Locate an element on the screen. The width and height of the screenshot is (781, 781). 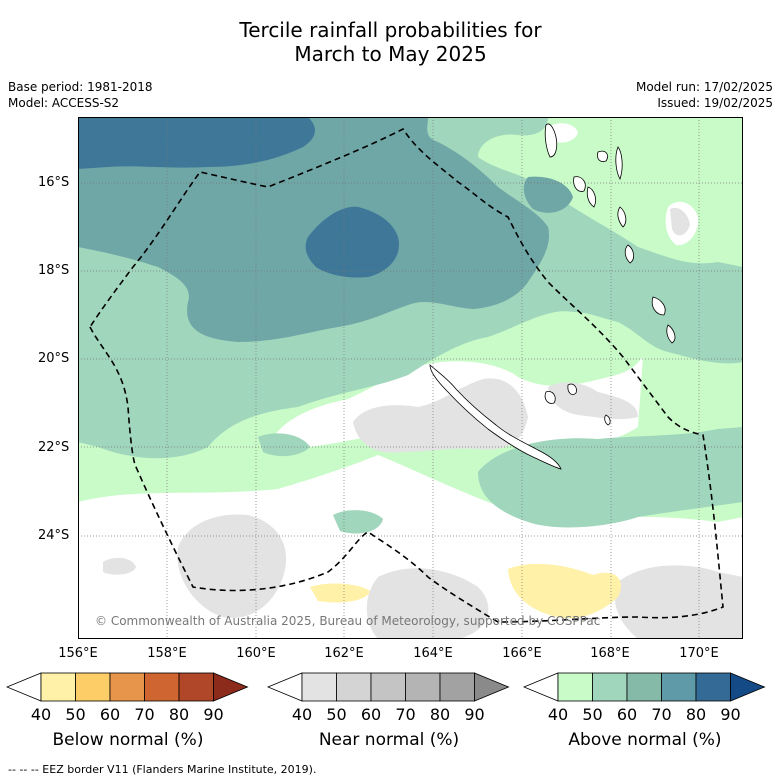
colorbar-below-normal is located at coordinates (127, 687).